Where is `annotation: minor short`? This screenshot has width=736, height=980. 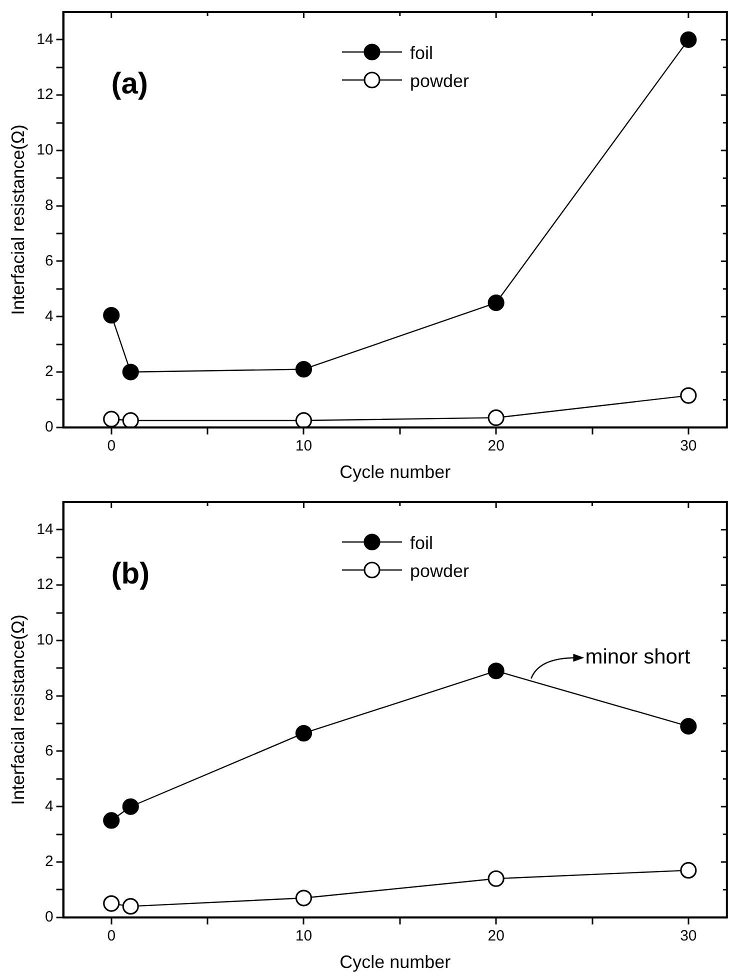 annotation: minor short is located at coordinates (637, 657).